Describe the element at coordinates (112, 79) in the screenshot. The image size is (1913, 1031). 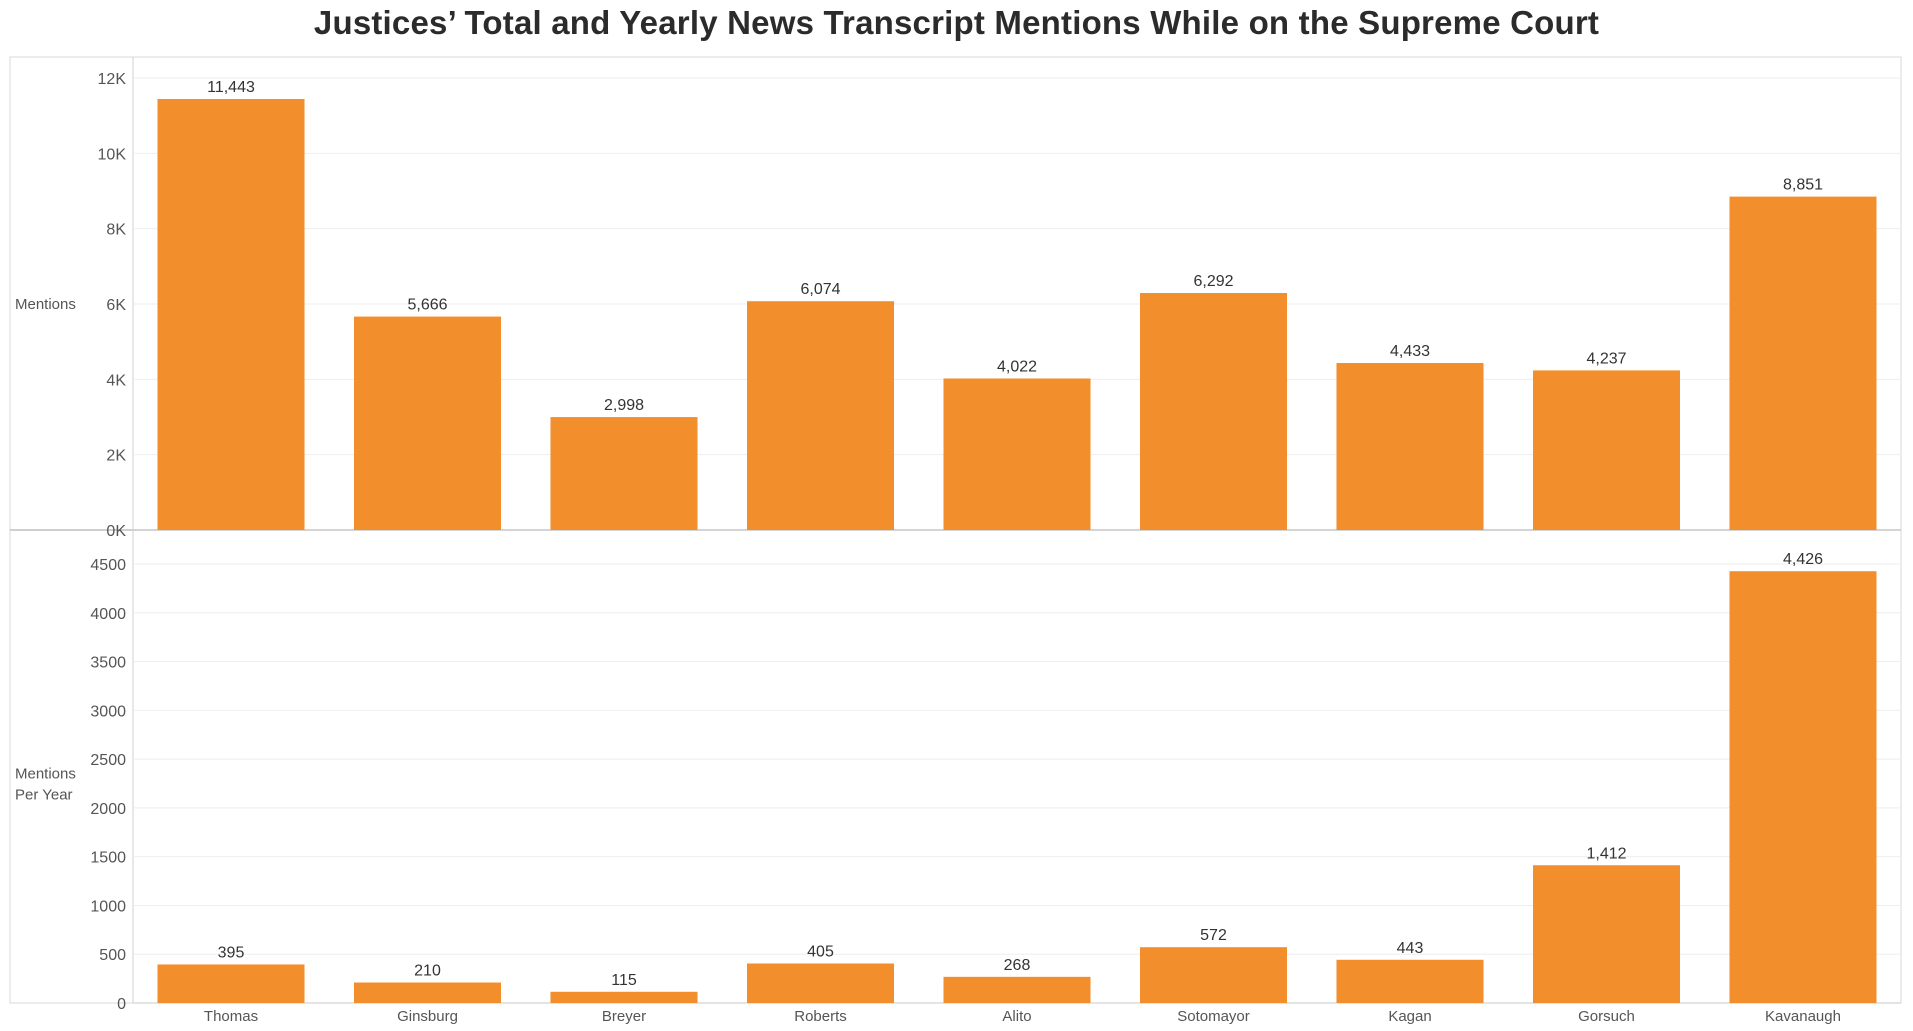
I see `y-tick-label: 12K` at that location.